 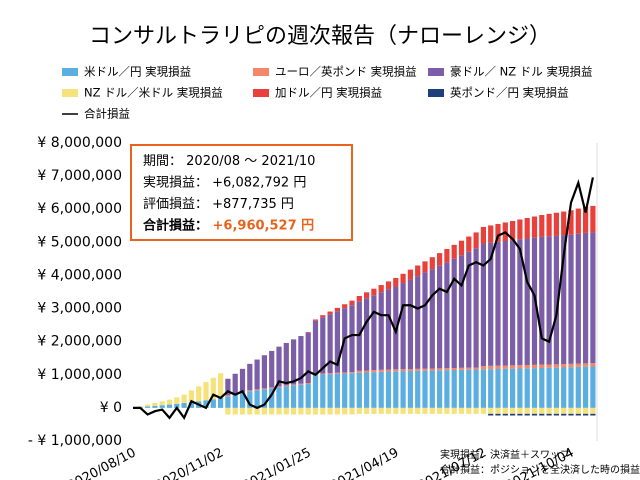 What do you see at coordinates (153, 93) in the screenshot?
I see `legend-label: NZ ドル／米ドル 実現損益` at bounding box center [153, 93].